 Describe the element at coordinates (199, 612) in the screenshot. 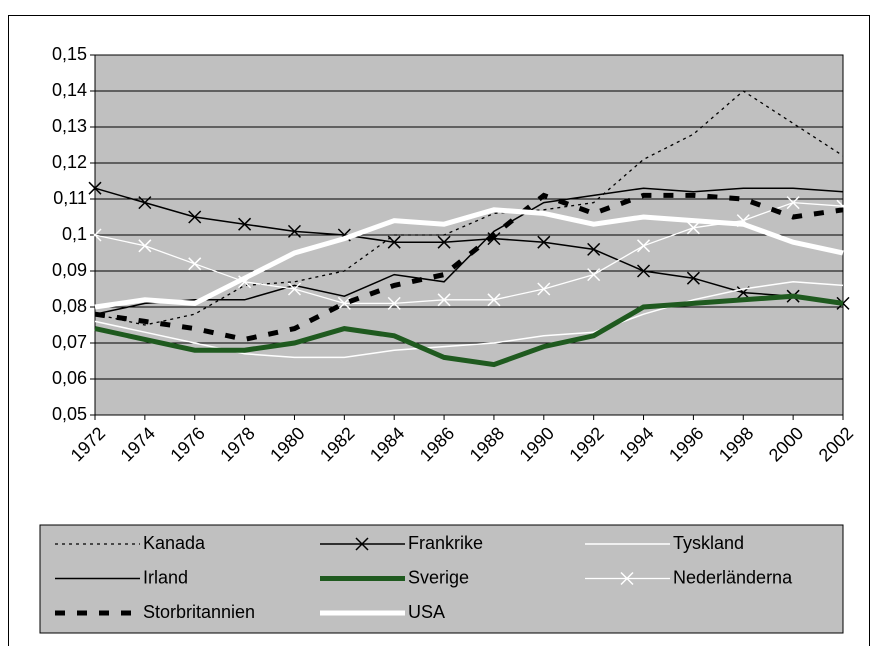

I see `legend-label: Storbritannien` at that location.